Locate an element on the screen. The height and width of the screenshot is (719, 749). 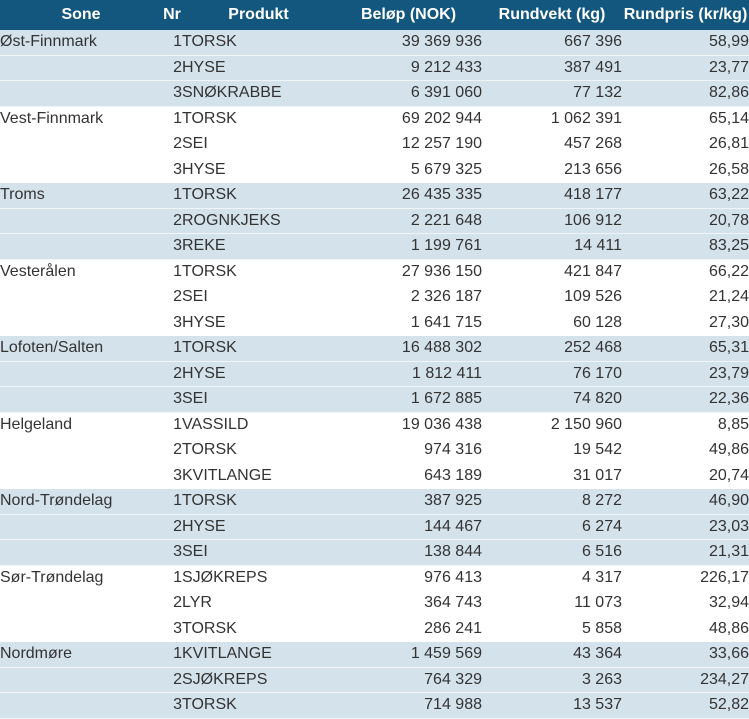
weight-cell: 43 364 is located at coordinates (552, 655).